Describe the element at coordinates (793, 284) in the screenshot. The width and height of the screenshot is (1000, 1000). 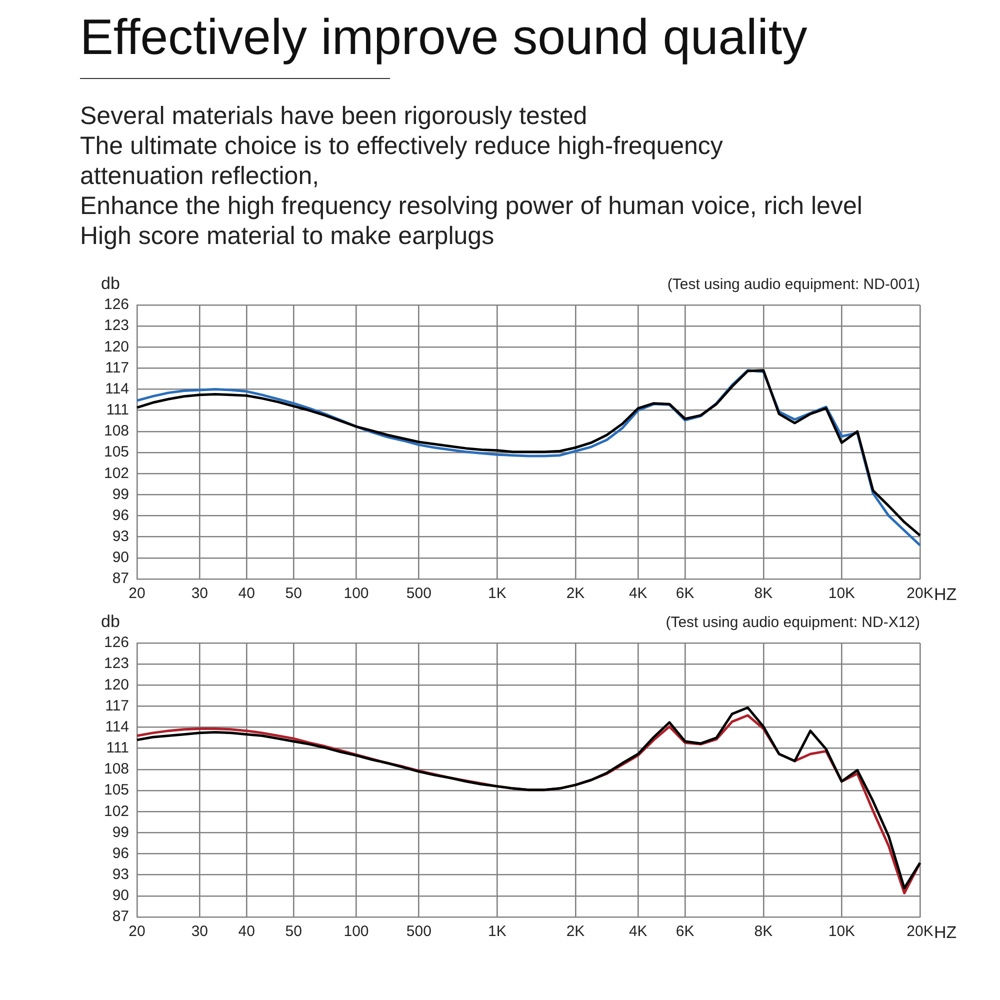
I see `text: (Test using audio equipment: ND-001)` at that location.